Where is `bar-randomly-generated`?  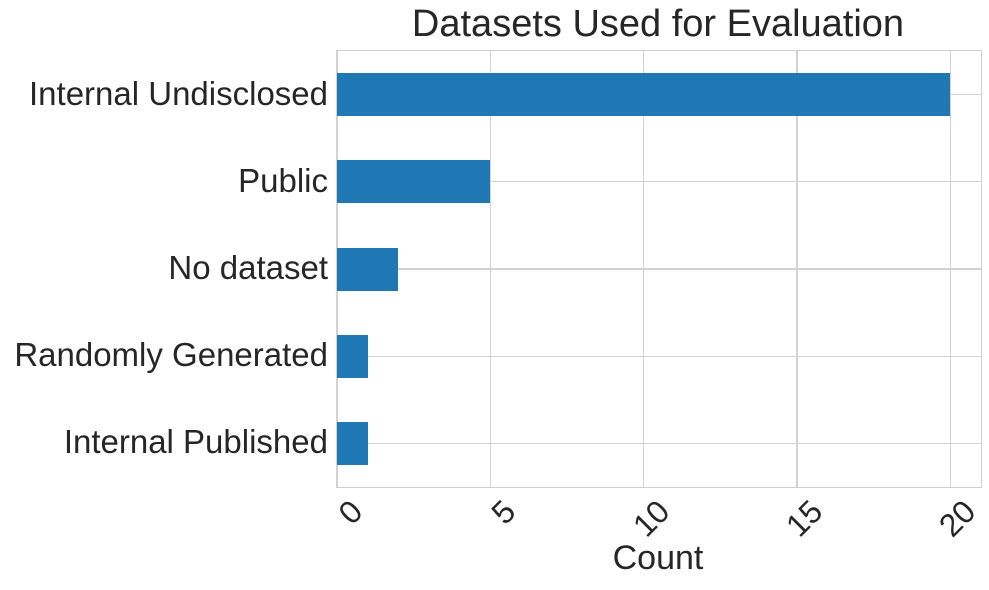
bar-randomly-generated is located at coordinates (352, 356).